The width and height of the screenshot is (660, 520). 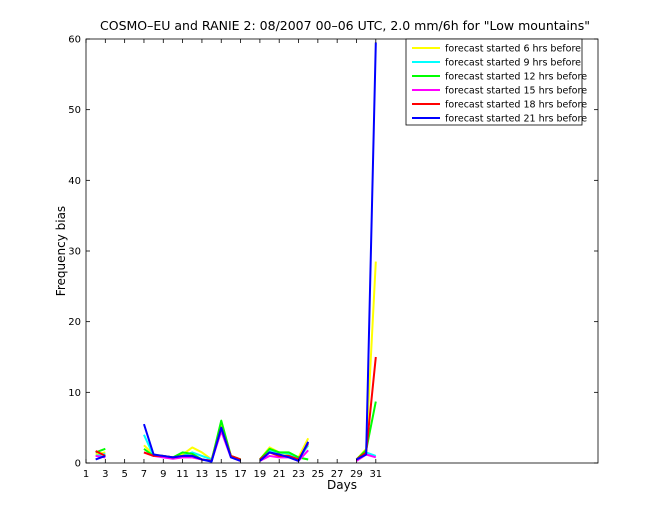 I want to click on y-tick-label: 50, so click(x=74, y=110).